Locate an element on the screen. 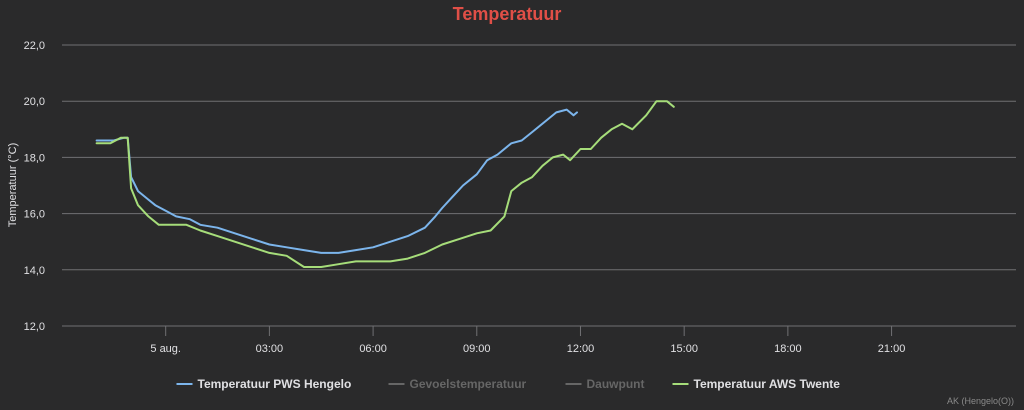 The height and width of the screenshot is (410, 1024). x-tick-label: 15:00 is located at coordinates (684, 349).